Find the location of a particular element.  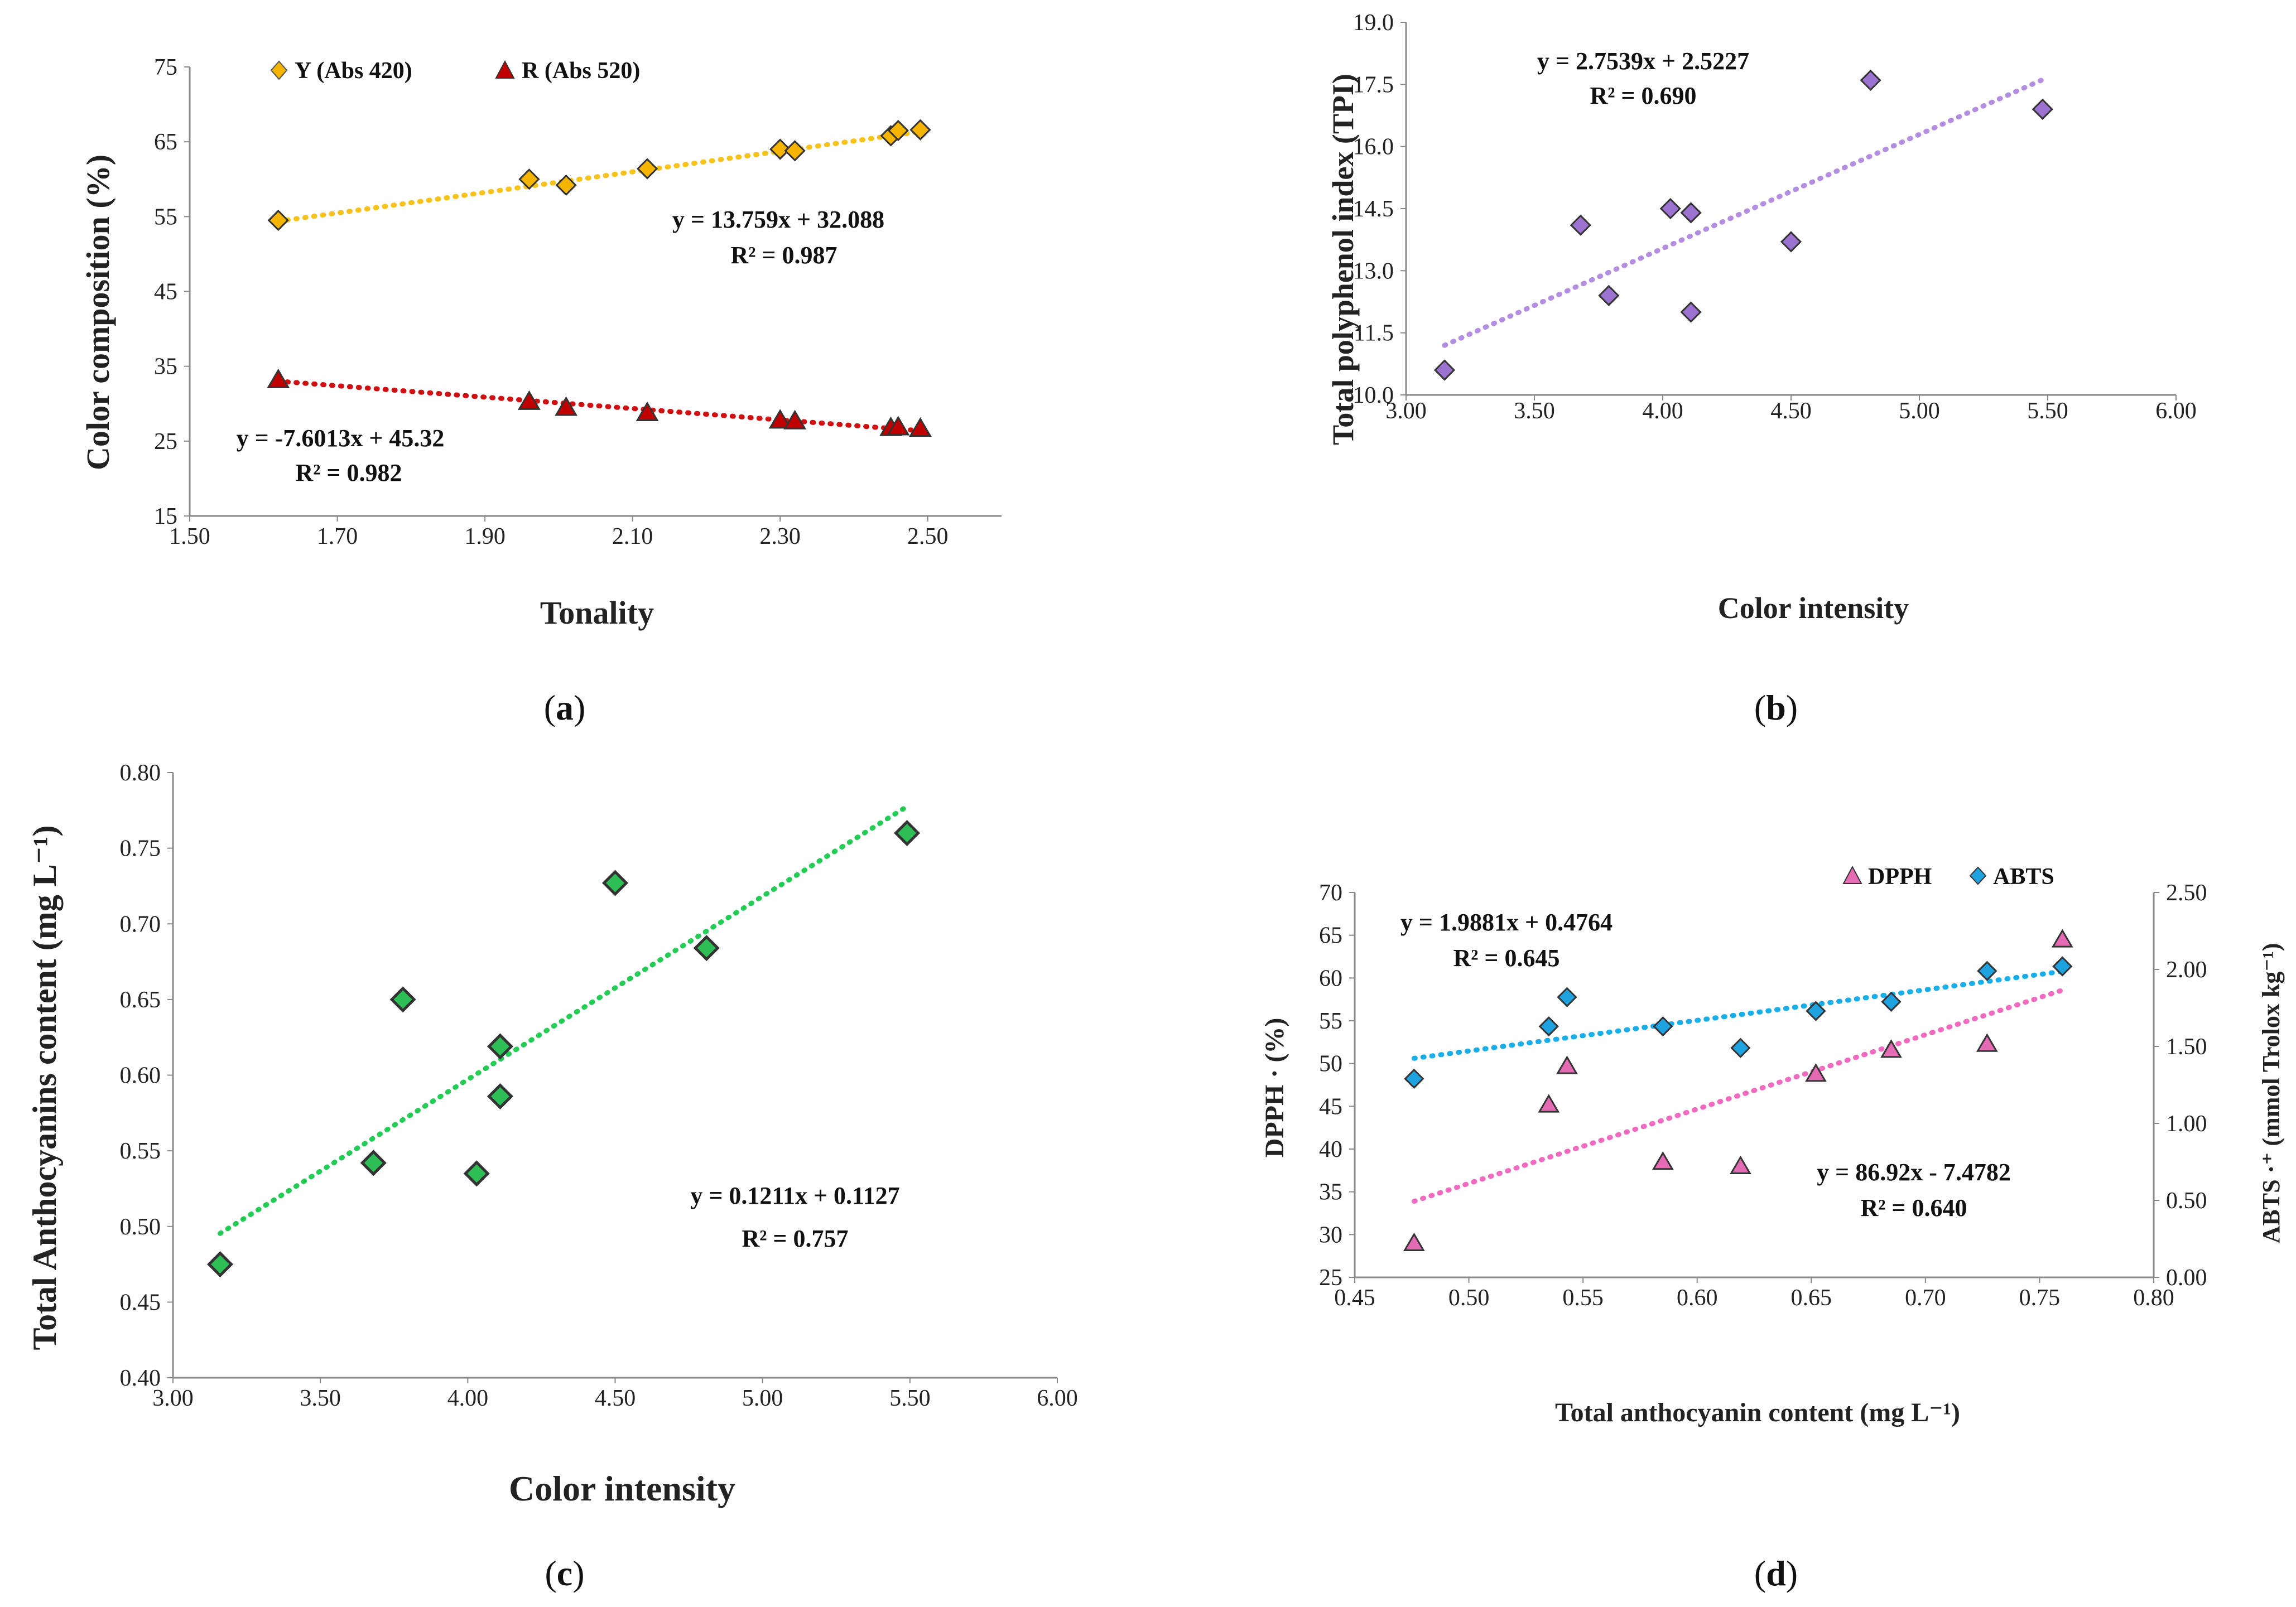

panel-b-ytick-label: 14.5 is located at coordinates (1373, 209).